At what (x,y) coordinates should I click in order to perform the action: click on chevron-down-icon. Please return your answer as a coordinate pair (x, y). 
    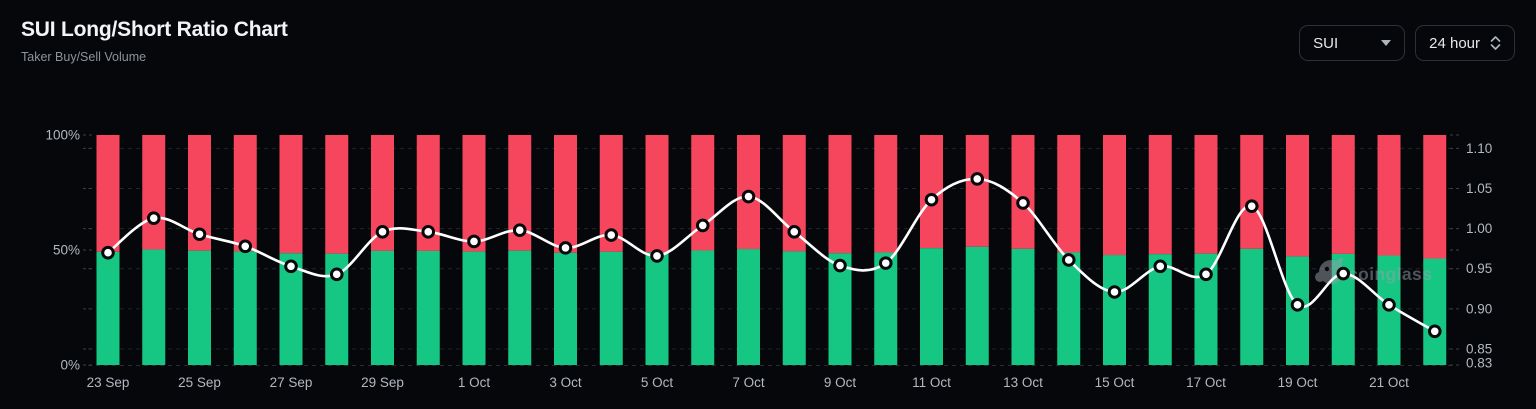
    Looking at the image, I should click on (1386, 43).